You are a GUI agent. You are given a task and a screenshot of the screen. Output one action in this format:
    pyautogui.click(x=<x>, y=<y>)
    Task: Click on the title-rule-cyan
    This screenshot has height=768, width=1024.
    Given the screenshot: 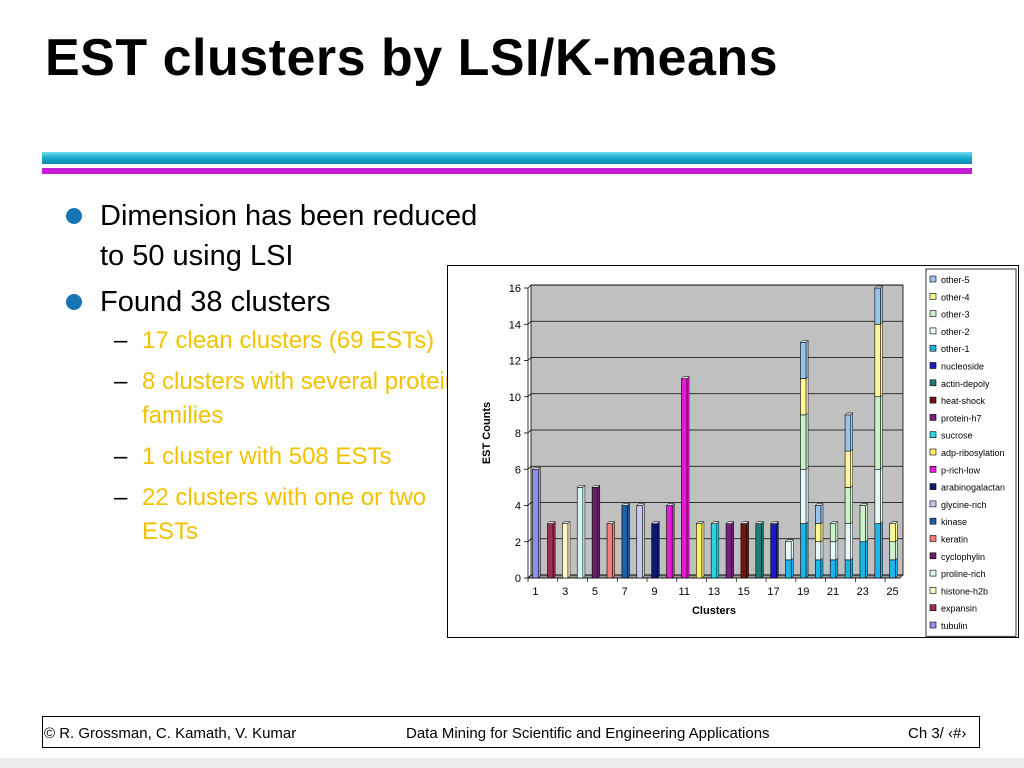 What is the action you would take?
    pyautogui.click(x=507, y=158)
    